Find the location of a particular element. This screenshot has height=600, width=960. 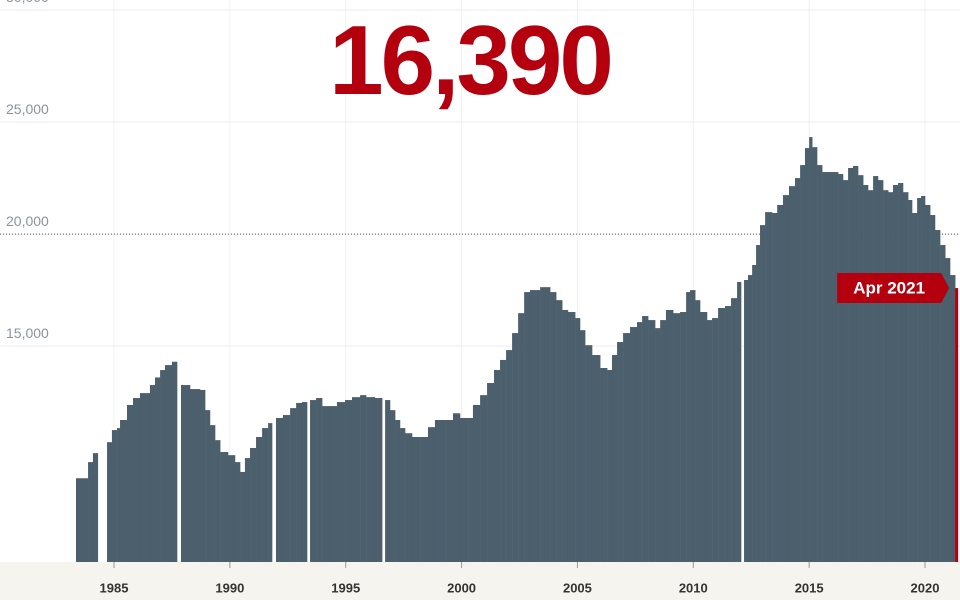

x-tick-label: 2015 is located at coordinates (809, 587).